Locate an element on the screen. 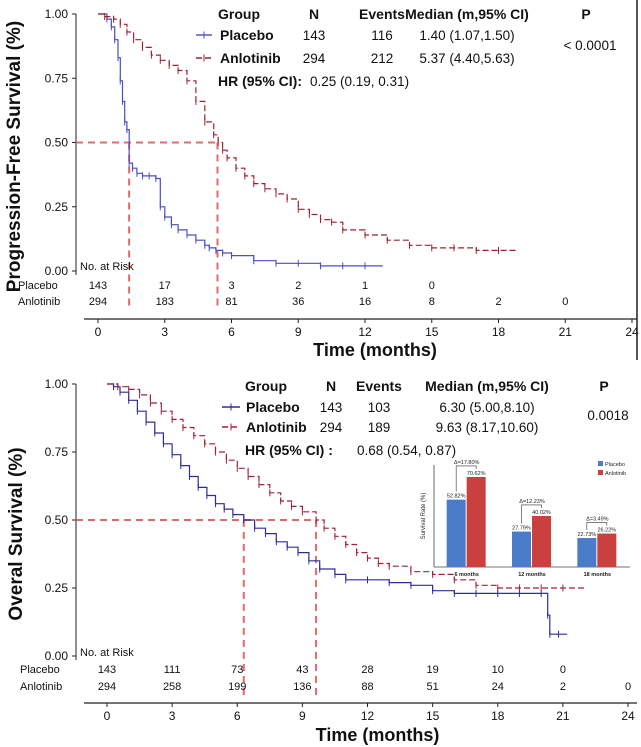 This screenshot has height=747, width=641. risk-count: 136 is located at coordinates (302, 687).